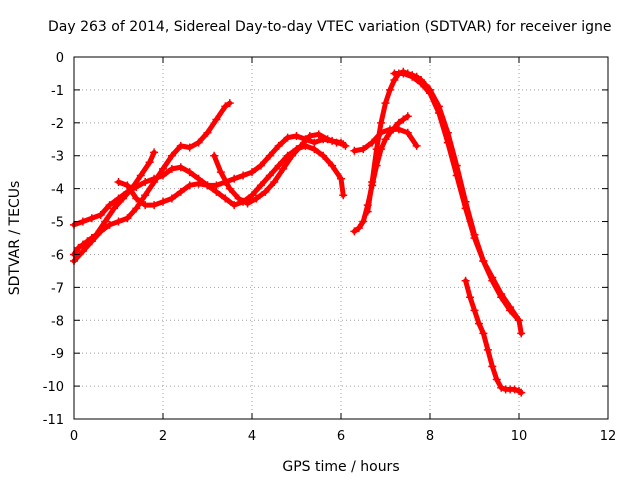 This screenshot has height=480, width=640. Describe the element at coordinates (60, 58) in the screenshot. I see `y-tick-label: 0` at that location.